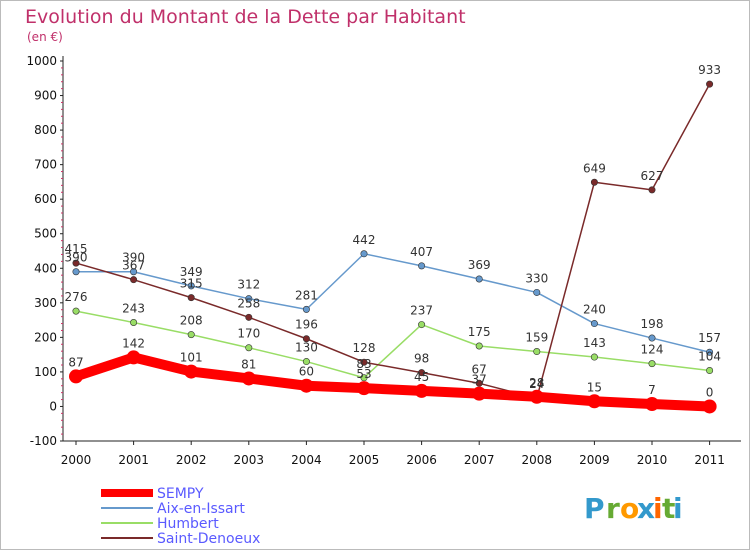 This screenshot has height=551, width=750. I want to click on data-label-humbert: 159, so click(536, 338).